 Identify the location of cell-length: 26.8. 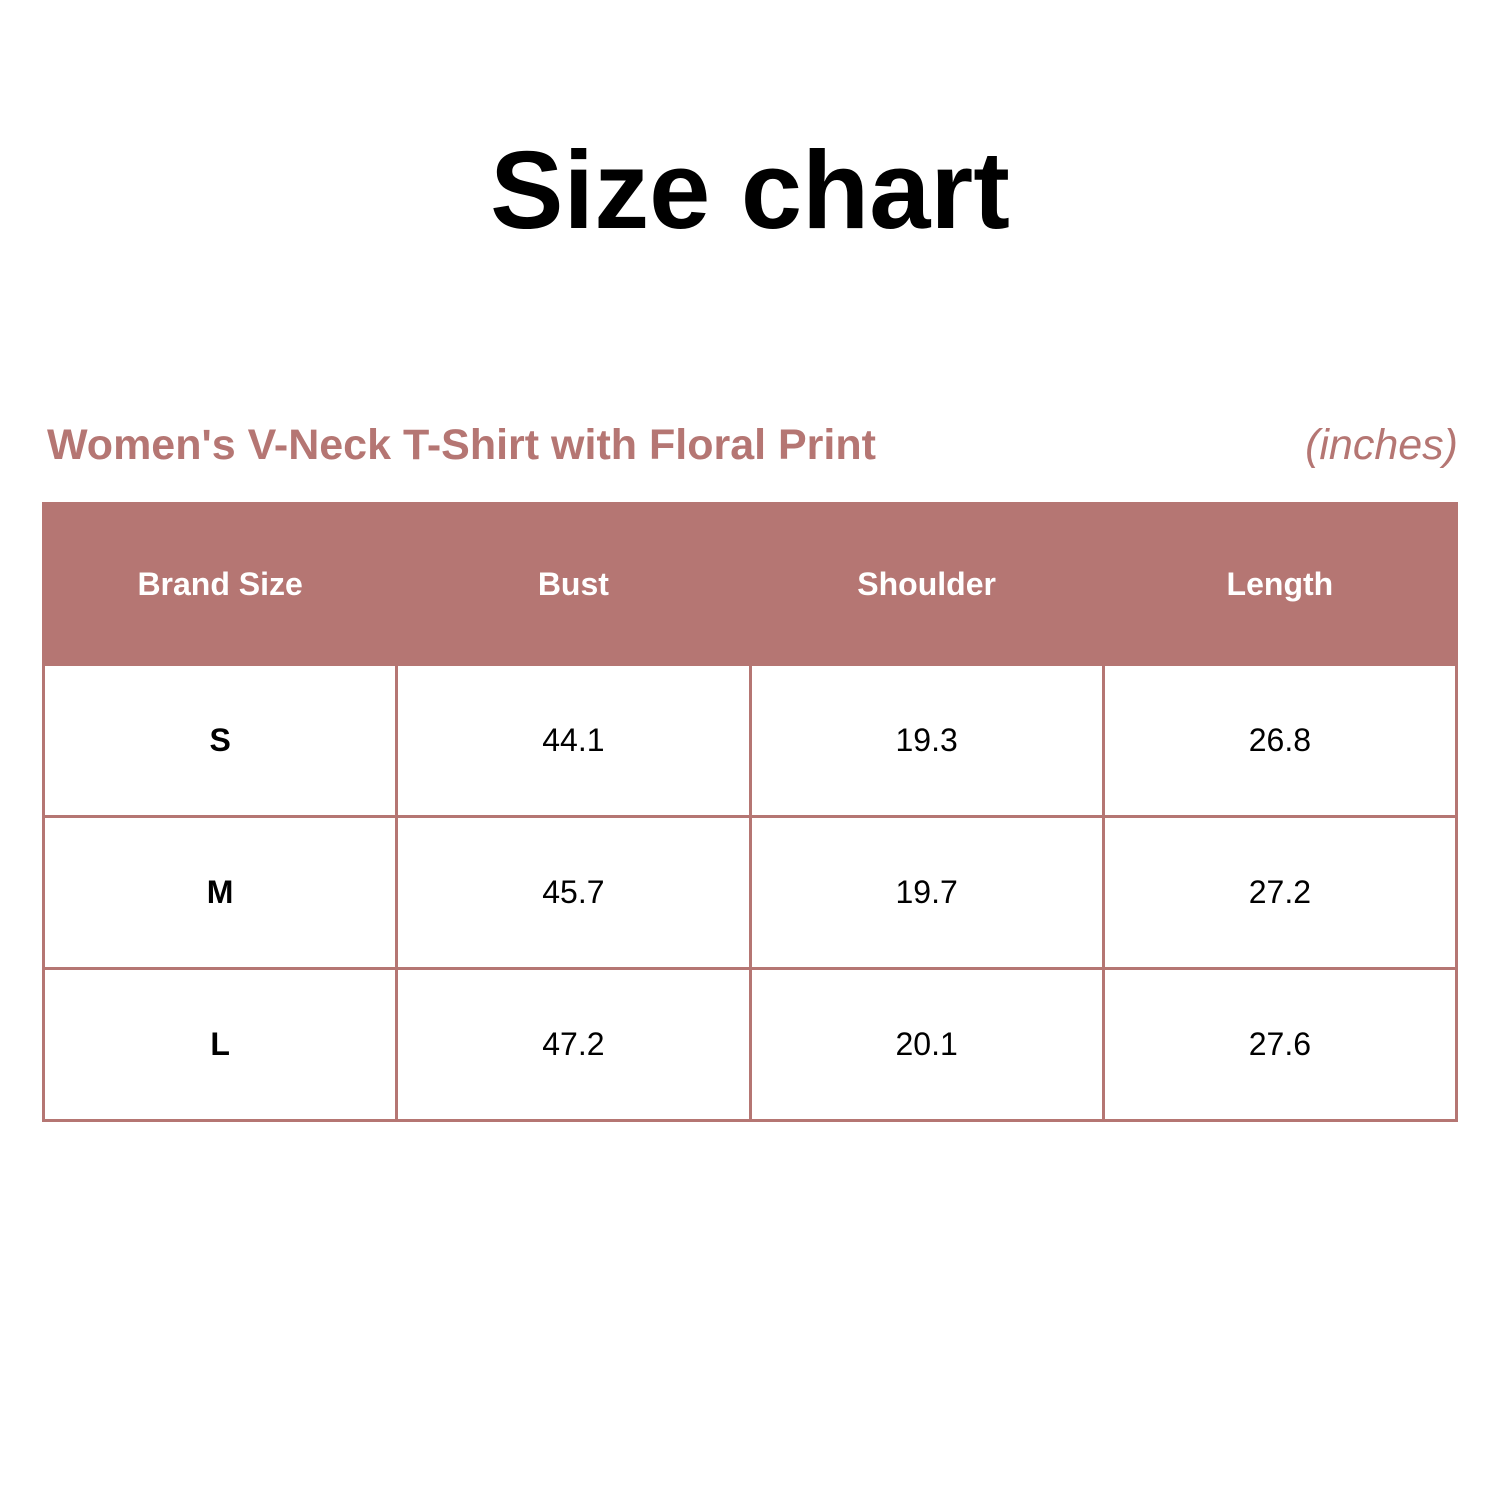
(1280, 740).